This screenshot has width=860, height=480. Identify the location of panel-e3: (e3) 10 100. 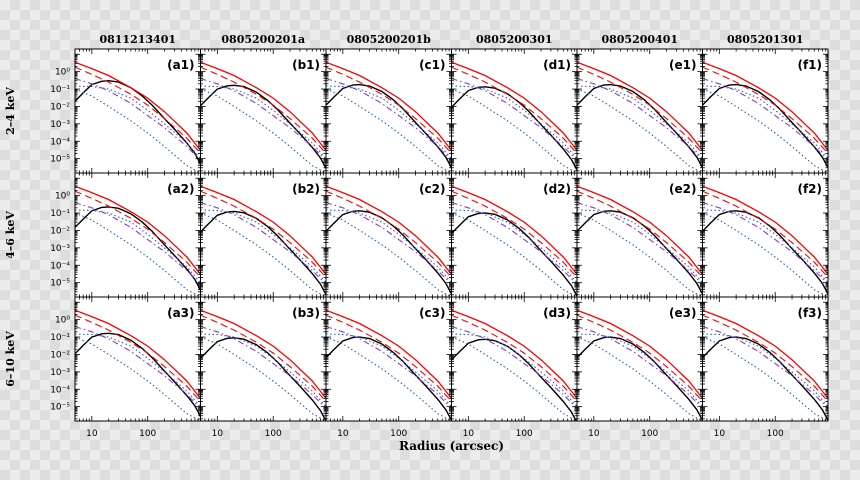
(639, 367).